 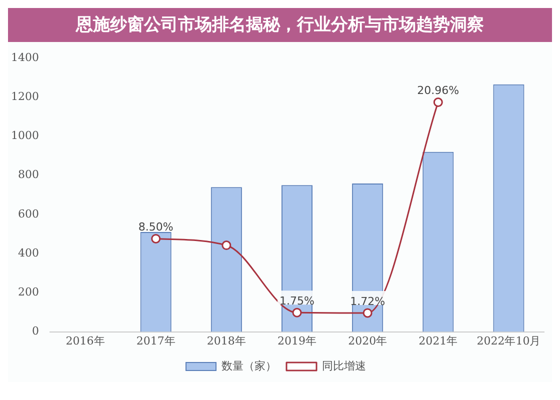 What do you see at coordinates (438, 341) in the screenshot?
I see `x-tick-label: 2021年` at bounding box center [438, 341].